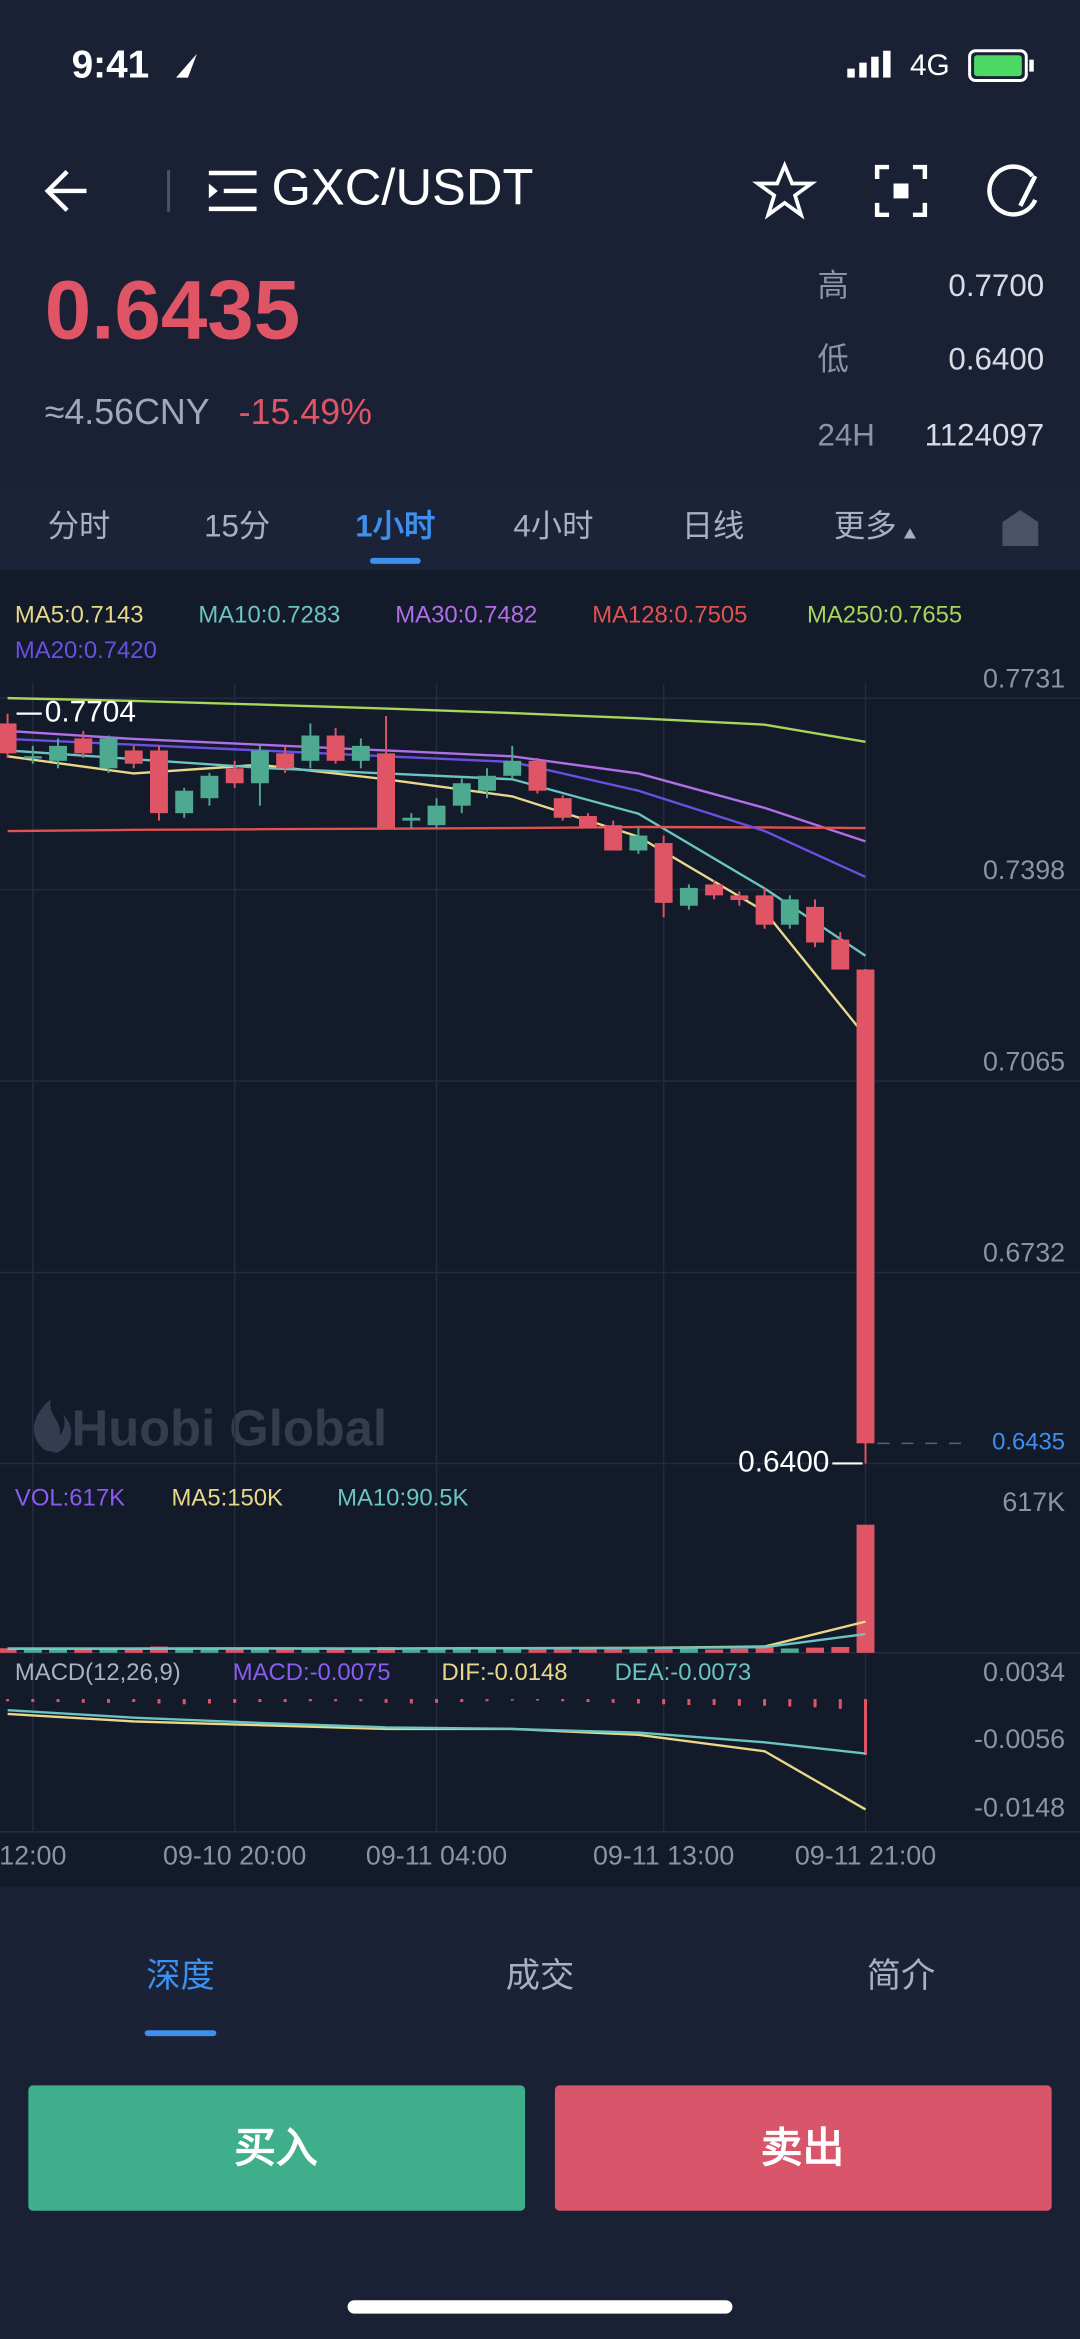 The width and height of the screenshot is (1080, 2339). I want to click on legend-entry: MA10:0.7283, so click(269, 614).